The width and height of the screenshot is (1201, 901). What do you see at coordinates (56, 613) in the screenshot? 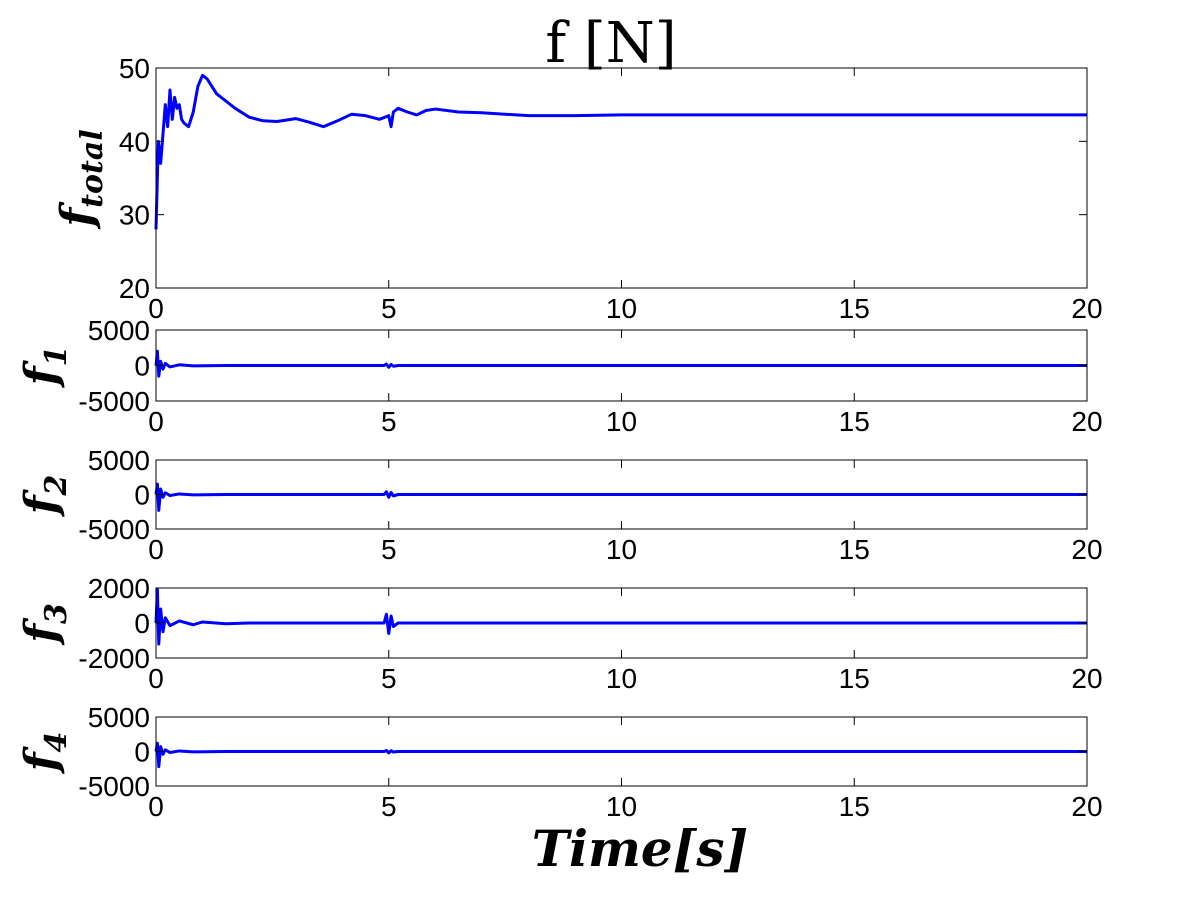
I see `y-axis-label-subscript: 3` at bounding box center [56, 613].